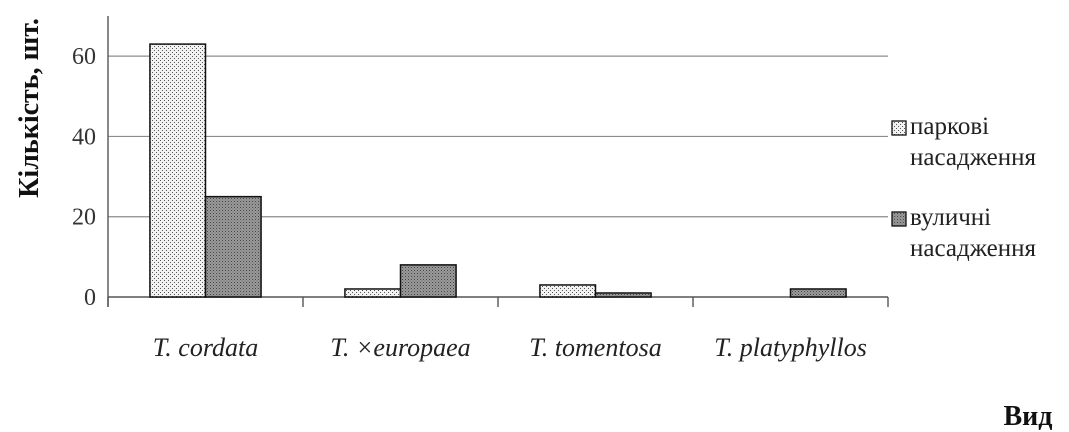 Image resolution: width=1069 pixels, height=432 pixels. I want to click on x-tick-label: T. cordata, so click(205, 347).